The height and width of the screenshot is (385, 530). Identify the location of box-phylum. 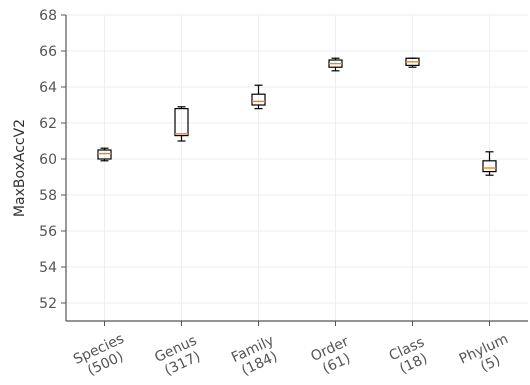
(489, 163).